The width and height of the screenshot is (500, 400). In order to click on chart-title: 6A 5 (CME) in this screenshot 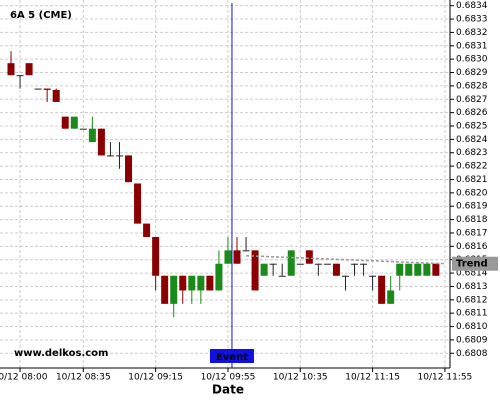, I will do `click(41, 15)`.